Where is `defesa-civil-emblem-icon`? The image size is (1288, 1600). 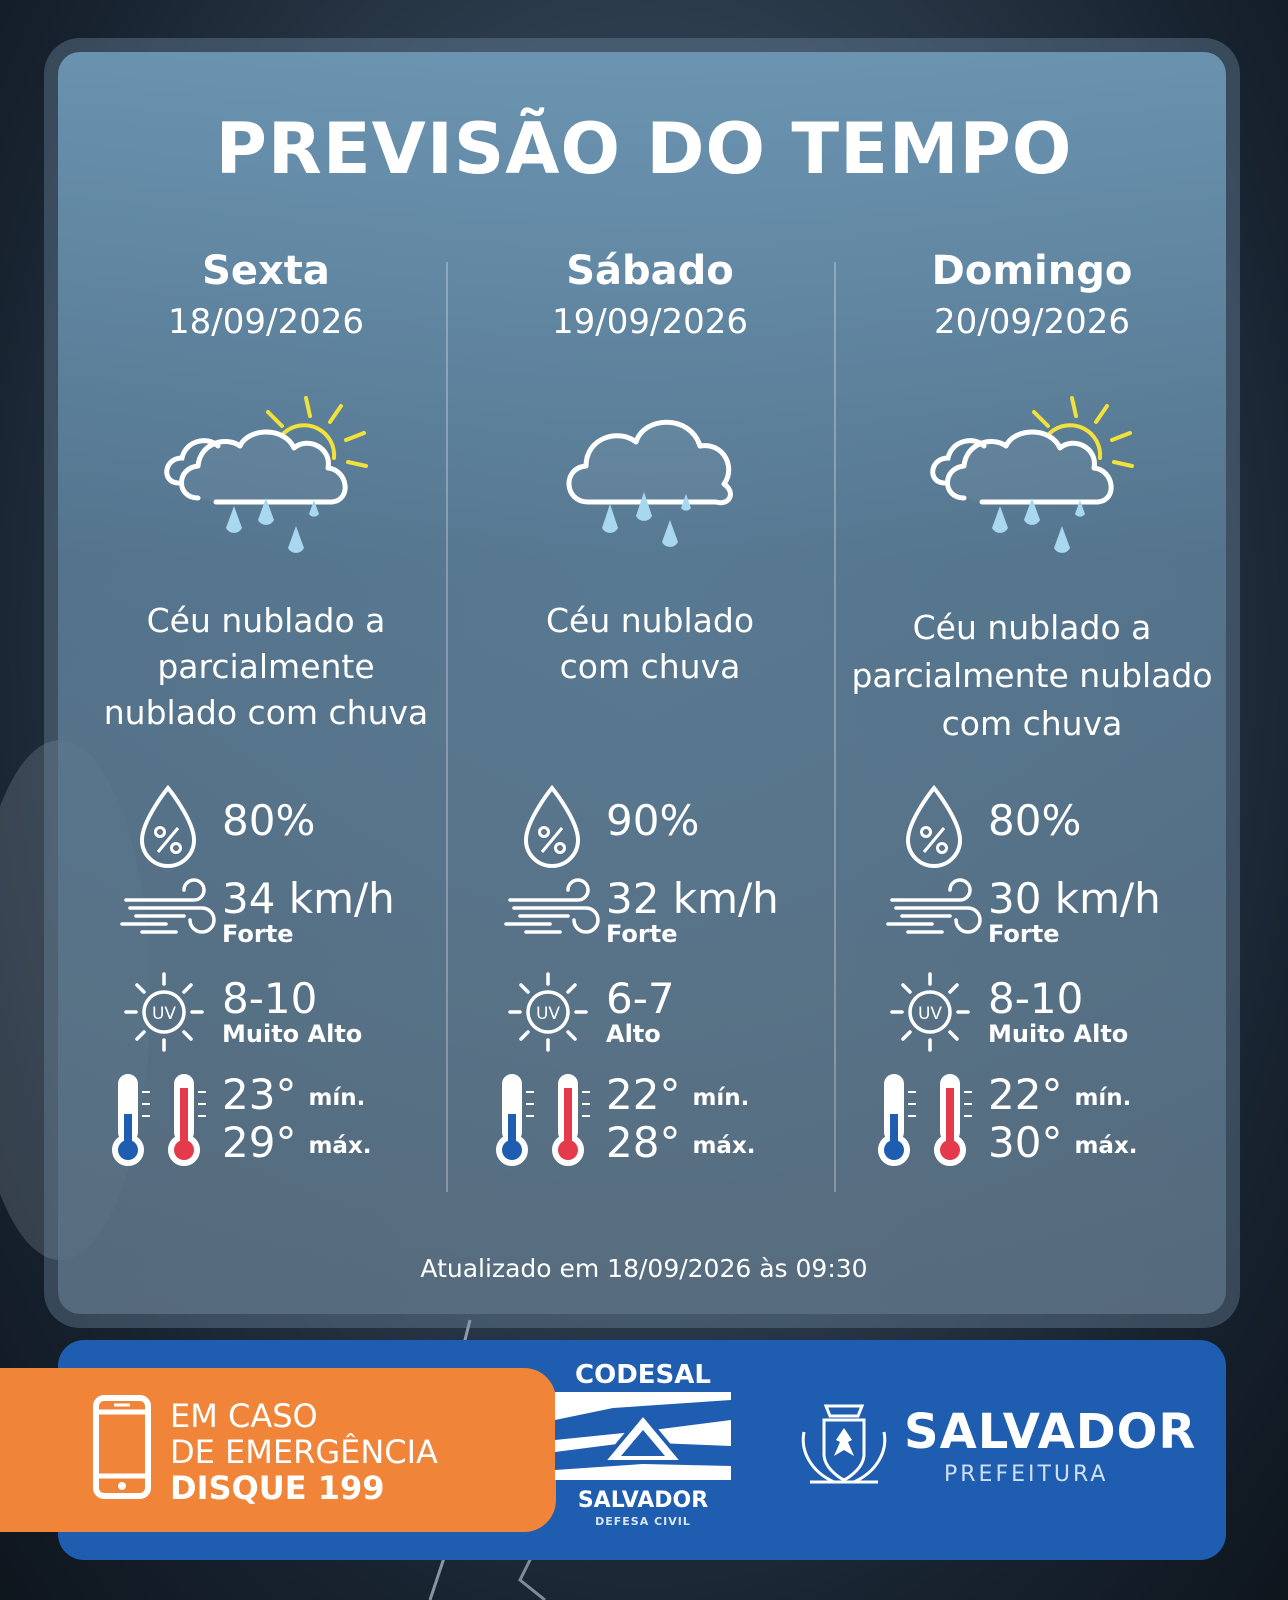
defesa-civil-emblem-icon is located at coordinates (643, 1436).